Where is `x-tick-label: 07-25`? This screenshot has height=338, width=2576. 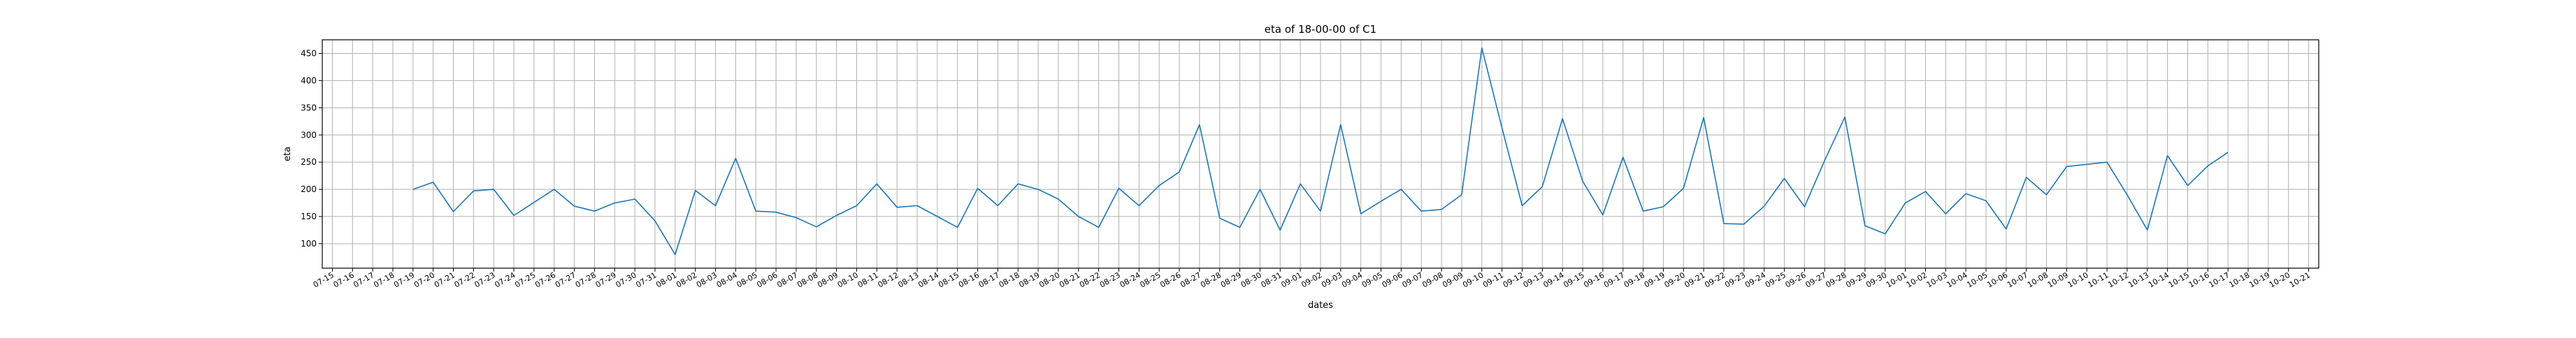 x-tick-label: 07-25 is located at coordinates (525, 279).